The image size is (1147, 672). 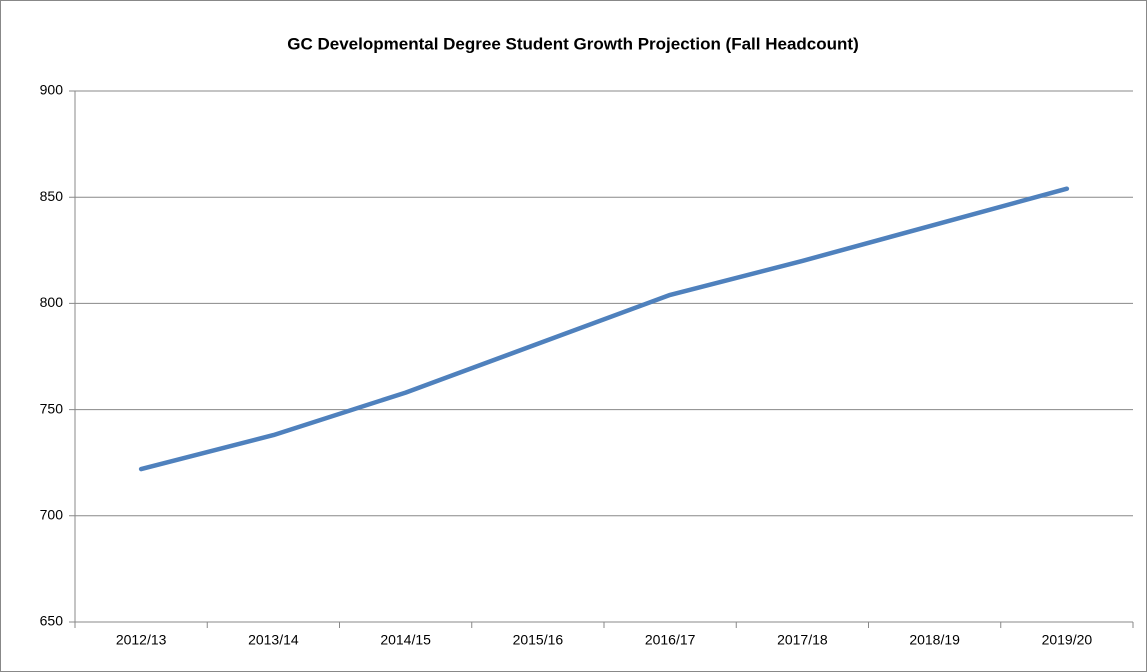 What do you see at coordinates (52, 515) in the screenshot?
I see `y-tick-label: 700` at bounding box center [52, 515].